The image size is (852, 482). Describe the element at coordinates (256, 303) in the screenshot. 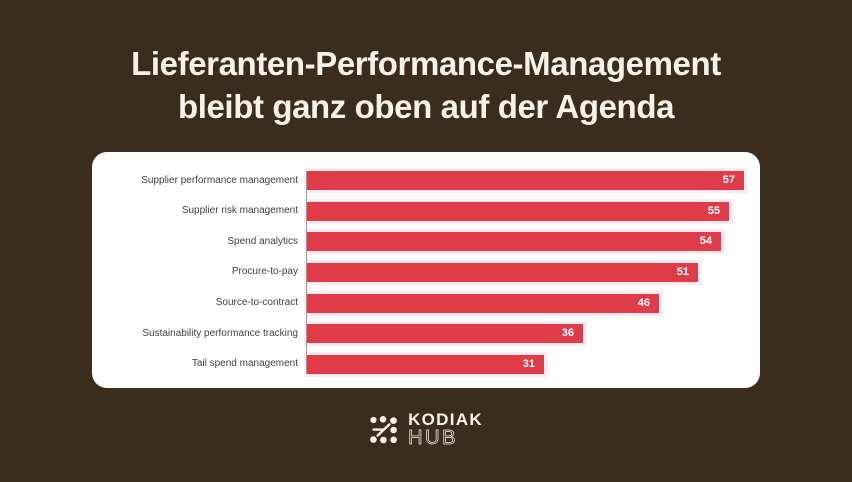

I see `category-label: Source-to-contract` at that location.